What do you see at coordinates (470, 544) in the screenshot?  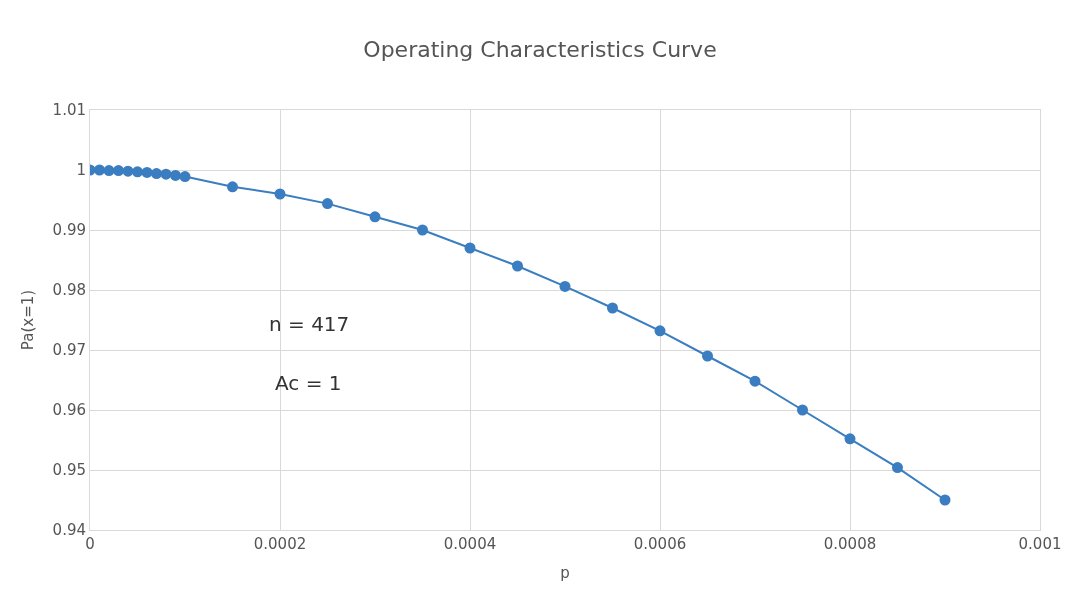 I see `x-tick-label: 0.0004` at bounding box center [470, 544].